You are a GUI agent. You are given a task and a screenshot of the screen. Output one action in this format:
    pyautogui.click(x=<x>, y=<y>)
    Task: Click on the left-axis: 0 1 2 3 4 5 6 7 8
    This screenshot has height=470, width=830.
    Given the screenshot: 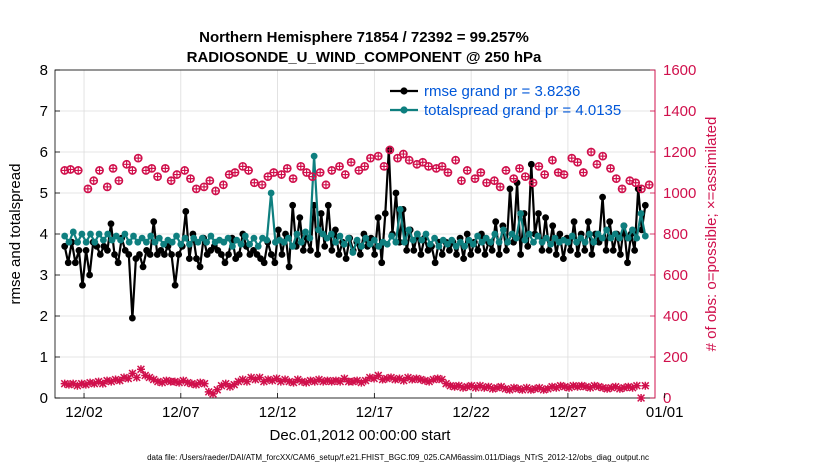 What is the action you would take?
    pyautogui.click(x=50, y=234)
    